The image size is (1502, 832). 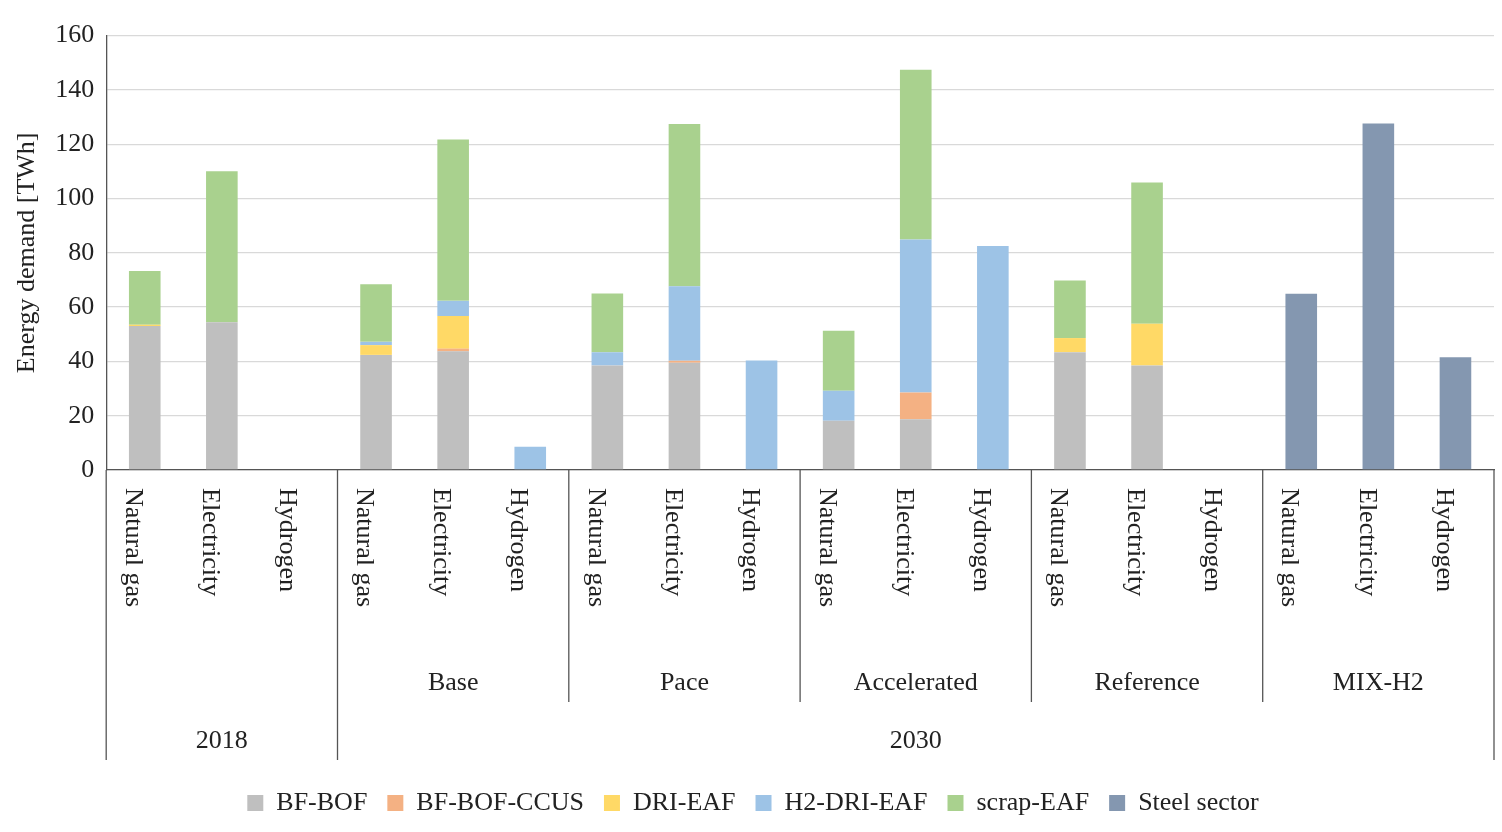 What do you see at coordinates (322, 801) in the screenshot?
I see `legend-label: BF-BOF` at bounding box center [322, 801].